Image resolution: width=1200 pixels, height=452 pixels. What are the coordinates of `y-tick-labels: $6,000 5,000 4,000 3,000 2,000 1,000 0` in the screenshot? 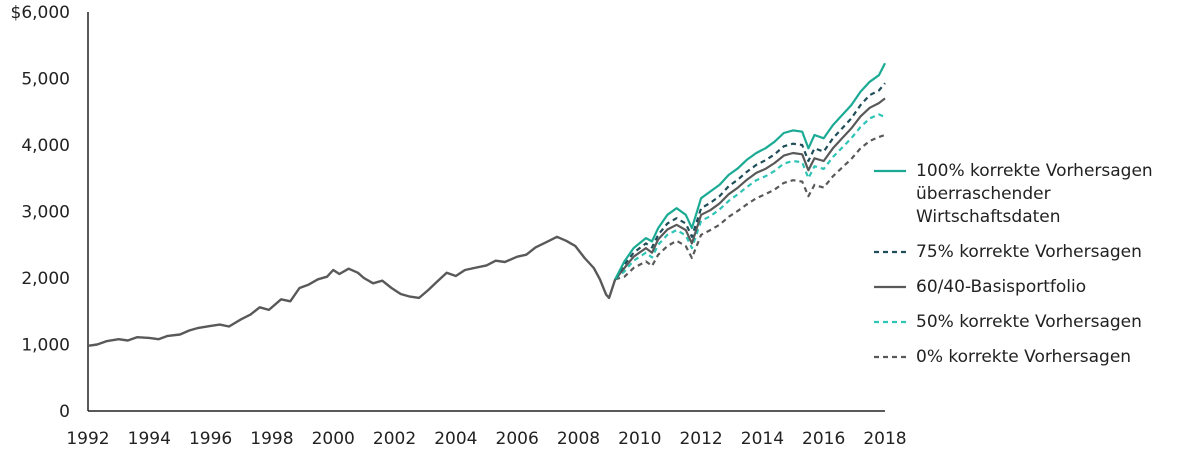 It's located at (40, 212).